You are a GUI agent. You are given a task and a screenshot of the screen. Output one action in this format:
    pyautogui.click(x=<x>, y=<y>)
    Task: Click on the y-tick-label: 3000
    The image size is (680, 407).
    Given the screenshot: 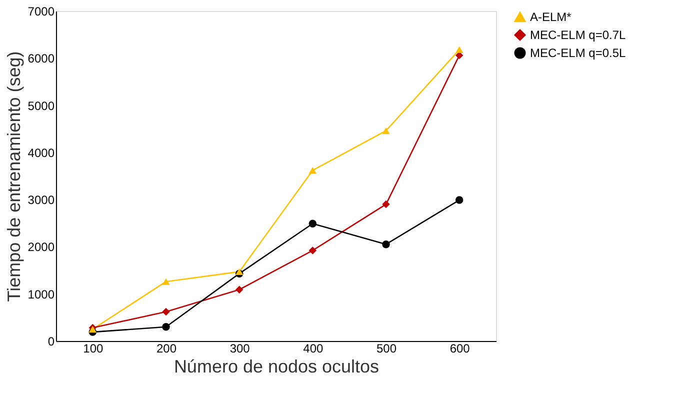 What is the action you would take?
    pyautogui.click(x=41, y=200)
    